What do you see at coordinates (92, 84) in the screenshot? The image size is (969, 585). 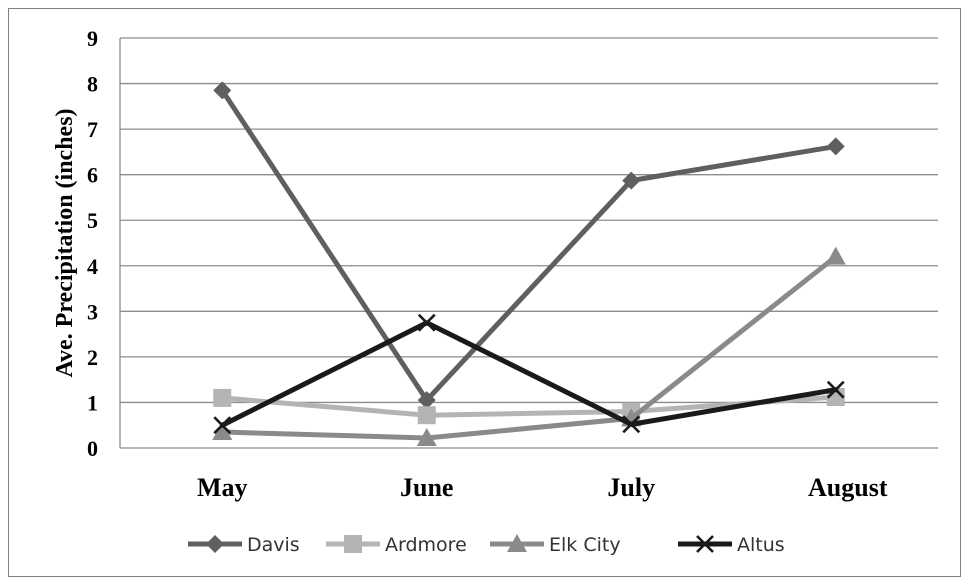 I see `y-tick-label: 8` at bounding box center [92, 84].